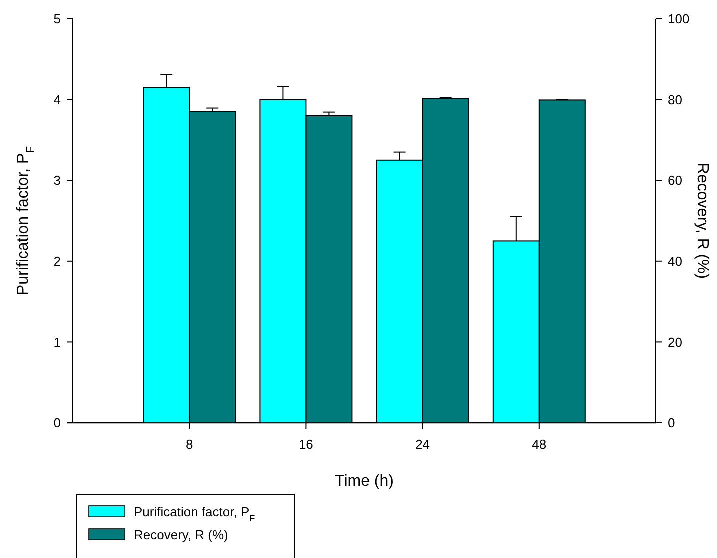  What do you see at coordinates (57, 423) in the screenshot?
I see `y-tick-label: 0` at bounding box center [57, 423].